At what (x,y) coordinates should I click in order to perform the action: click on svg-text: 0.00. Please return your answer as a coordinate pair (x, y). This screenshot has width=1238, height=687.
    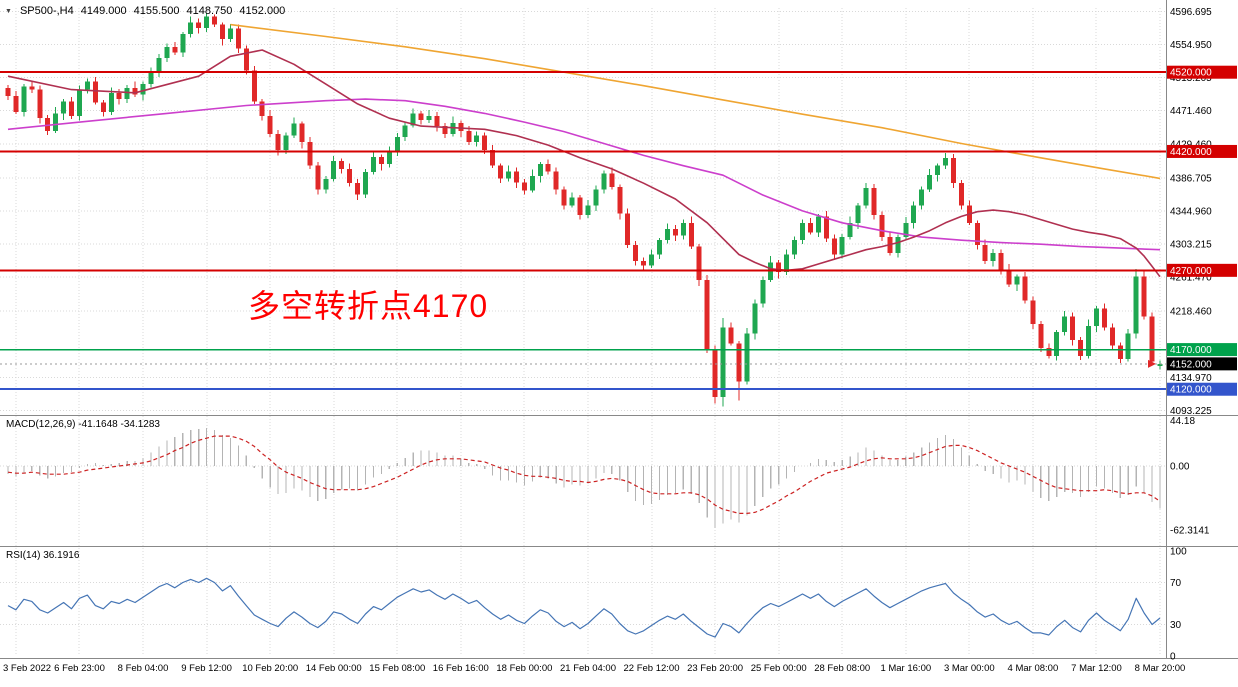
    Looking at the image, I should click on (1180, 467).